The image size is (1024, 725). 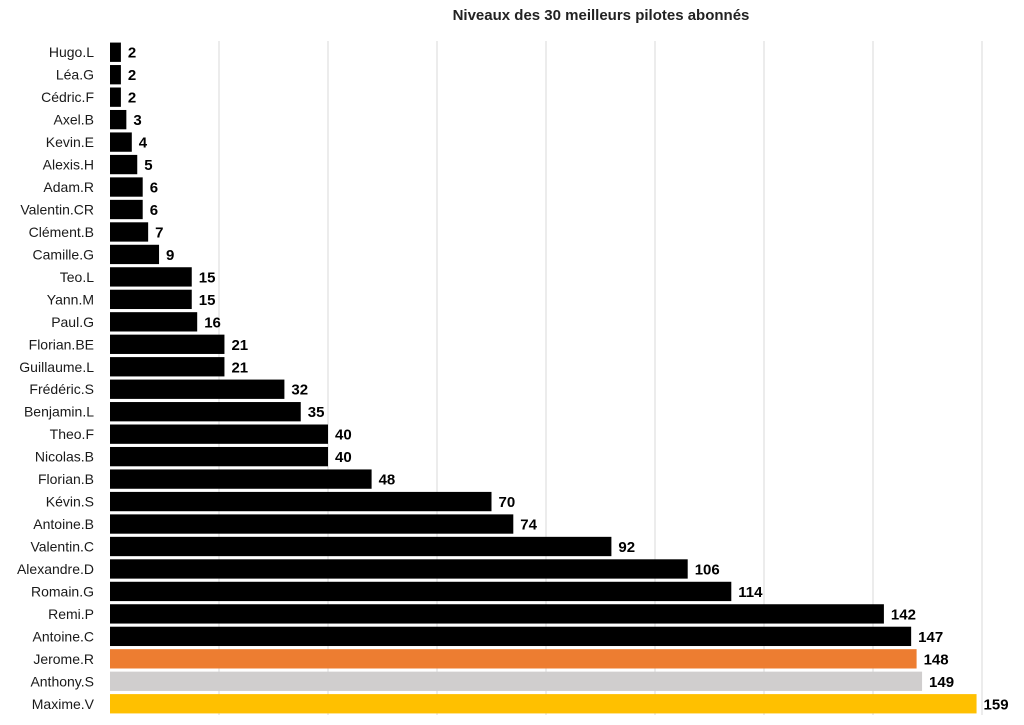 What do you see at coordinates (750, 592) in the screenshot?
I see `value-label: 114` at bounding box center [750, 592].